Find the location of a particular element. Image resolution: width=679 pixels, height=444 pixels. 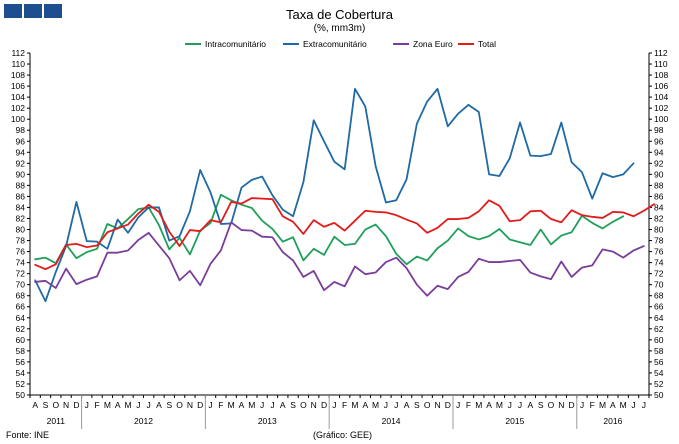

y-tick-label-left: 60 is located at coordinates (21, 340).